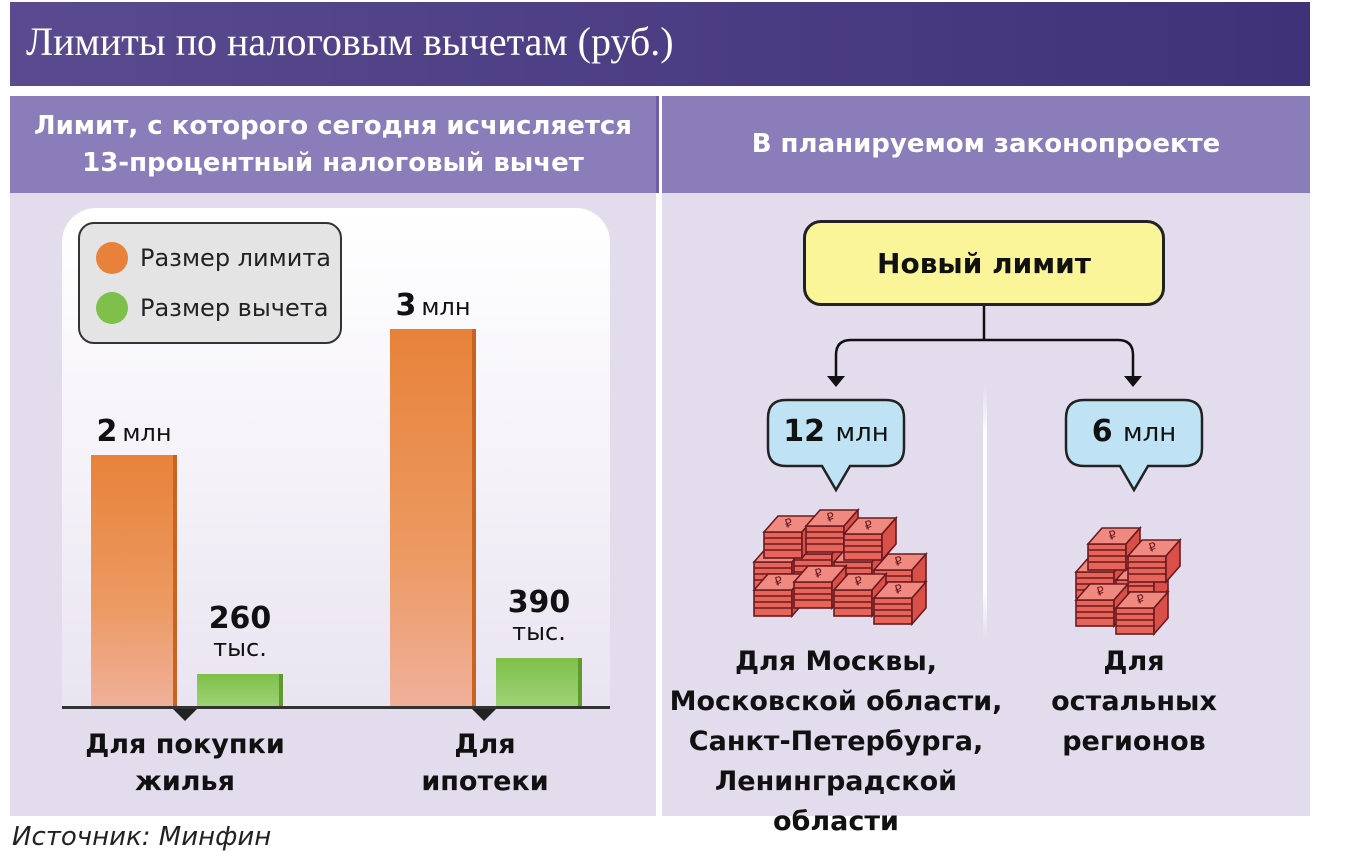  Describe the element at coordinates (336, 707) in the screenshot. I see `chart-baseline` at that location.